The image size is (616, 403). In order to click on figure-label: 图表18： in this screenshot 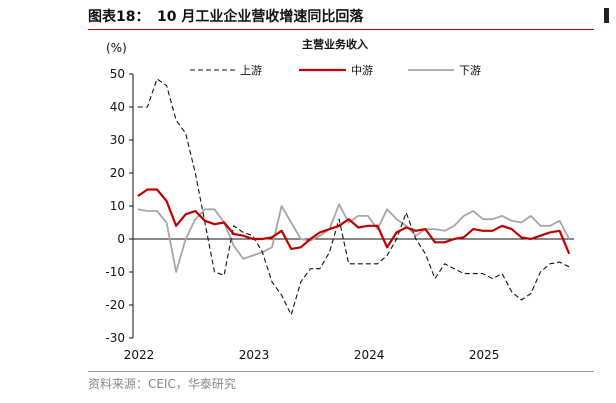, I will do `click(119, 17)`.